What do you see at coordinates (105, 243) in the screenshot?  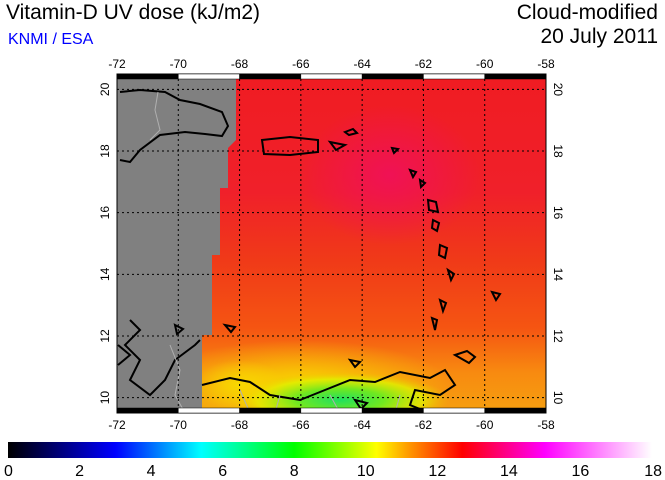 I see `lat-ticks-left: 10 12 14 16 18 20` at bounding box center [105, 243].